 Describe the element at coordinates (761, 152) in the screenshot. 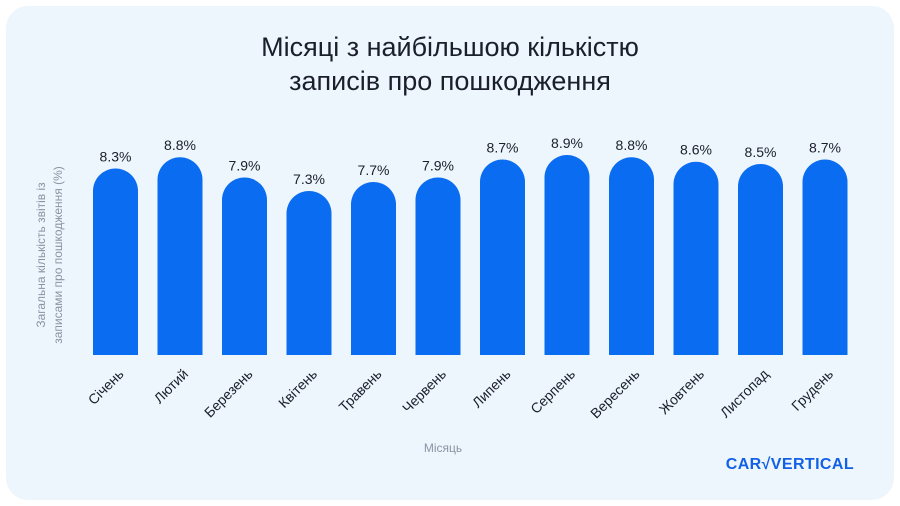

I see `value-label-11: 8.5%` at that location.